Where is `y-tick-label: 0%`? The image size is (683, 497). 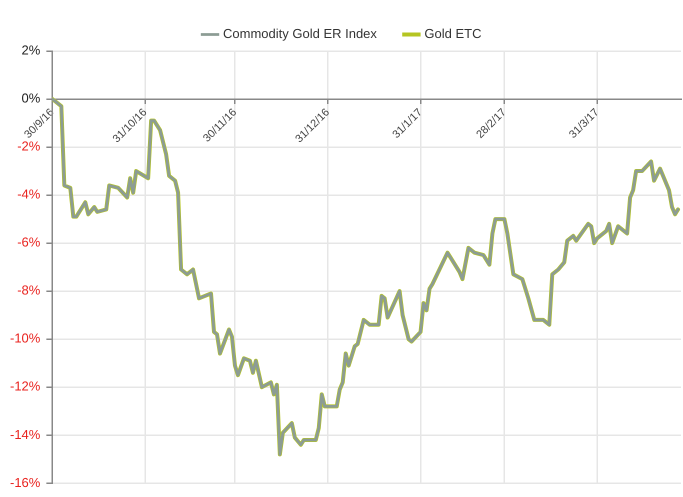 y-tick-label: 0% is located at coordinates (31, 98).